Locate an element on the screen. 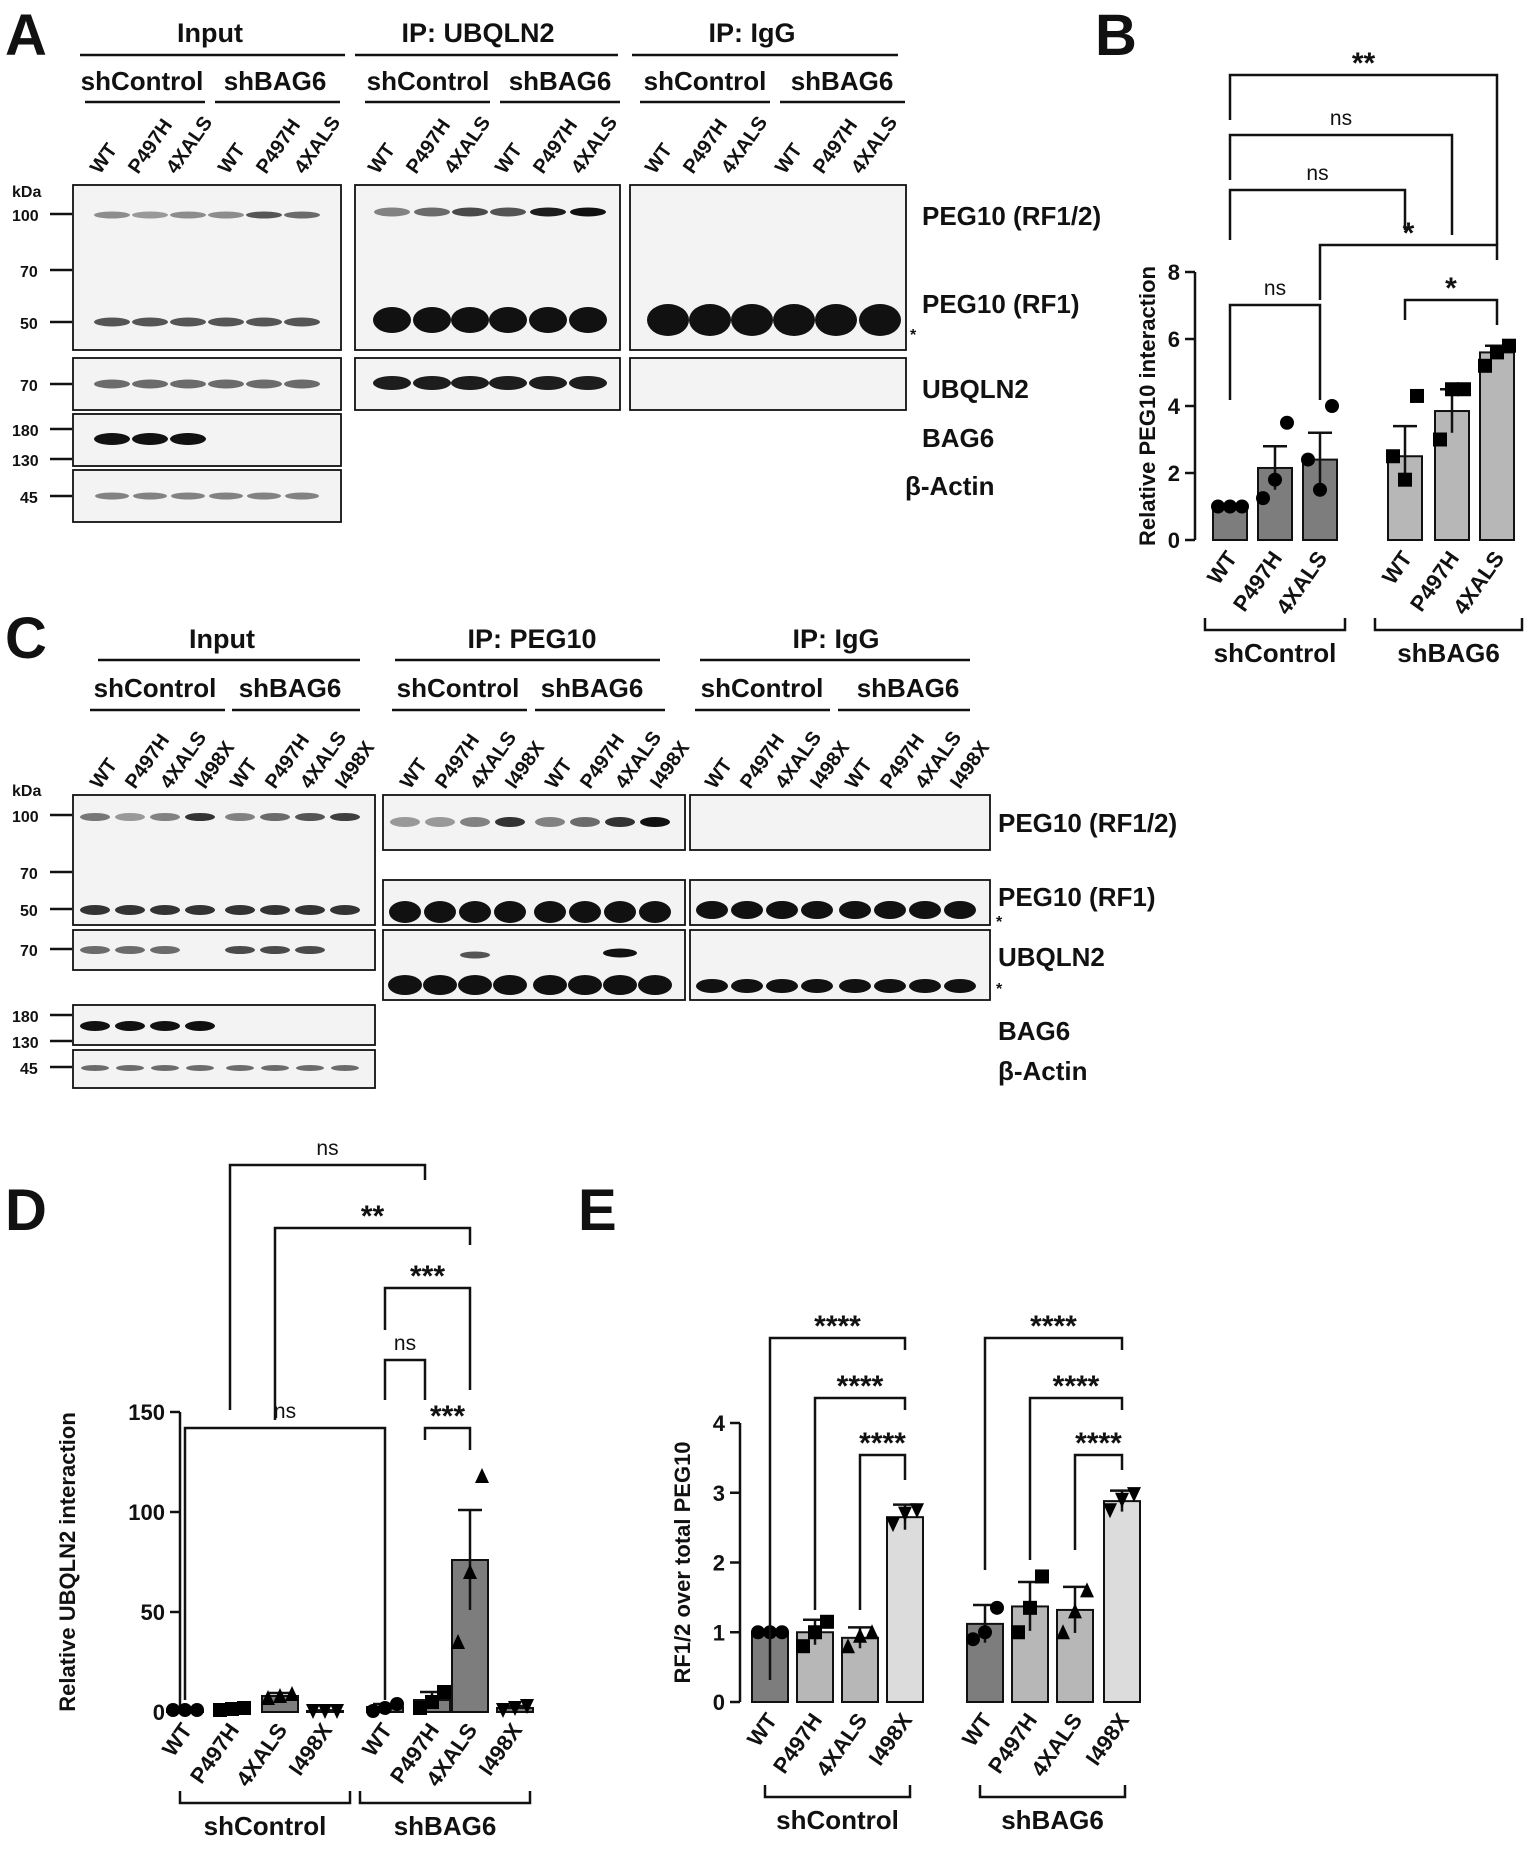 This screenshot has width=1535, height=1854. blot-igg-ubqln2 is located at coordinates (768, 384).